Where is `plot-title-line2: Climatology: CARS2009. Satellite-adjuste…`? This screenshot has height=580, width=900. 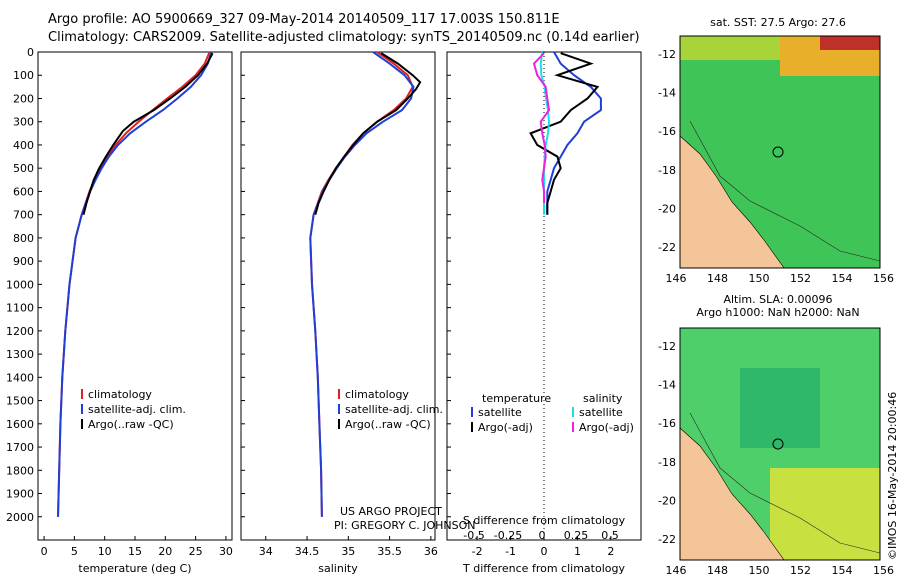
plot-title-line2: Climatology: CARS2009. Satellite-adjuste… is located at coordinates (344, 37).